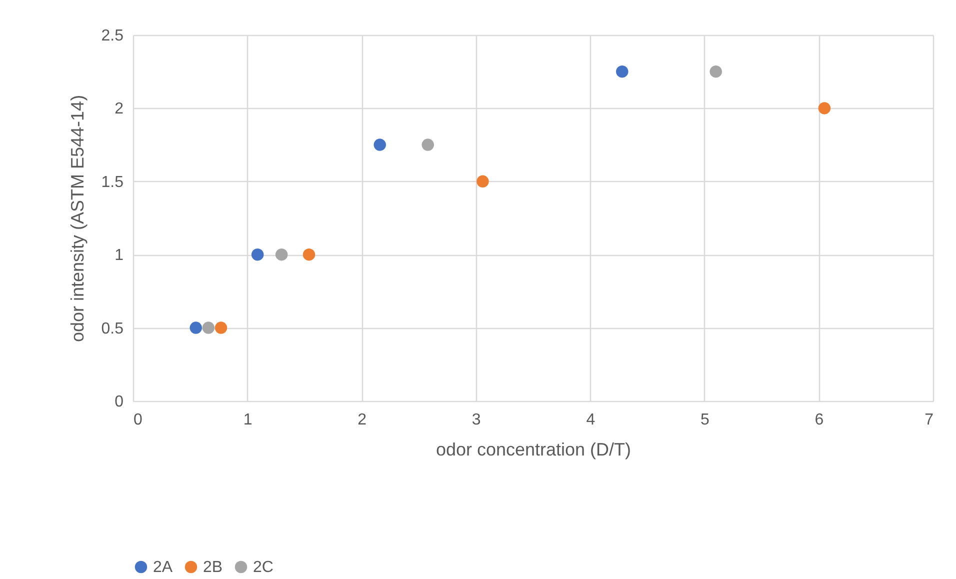 This screenshot has height=579, width=956. What do you see at coordinates (163, 567) in the screenshot?
I see `legend-label: 2A` at bounding box center [163, 567].